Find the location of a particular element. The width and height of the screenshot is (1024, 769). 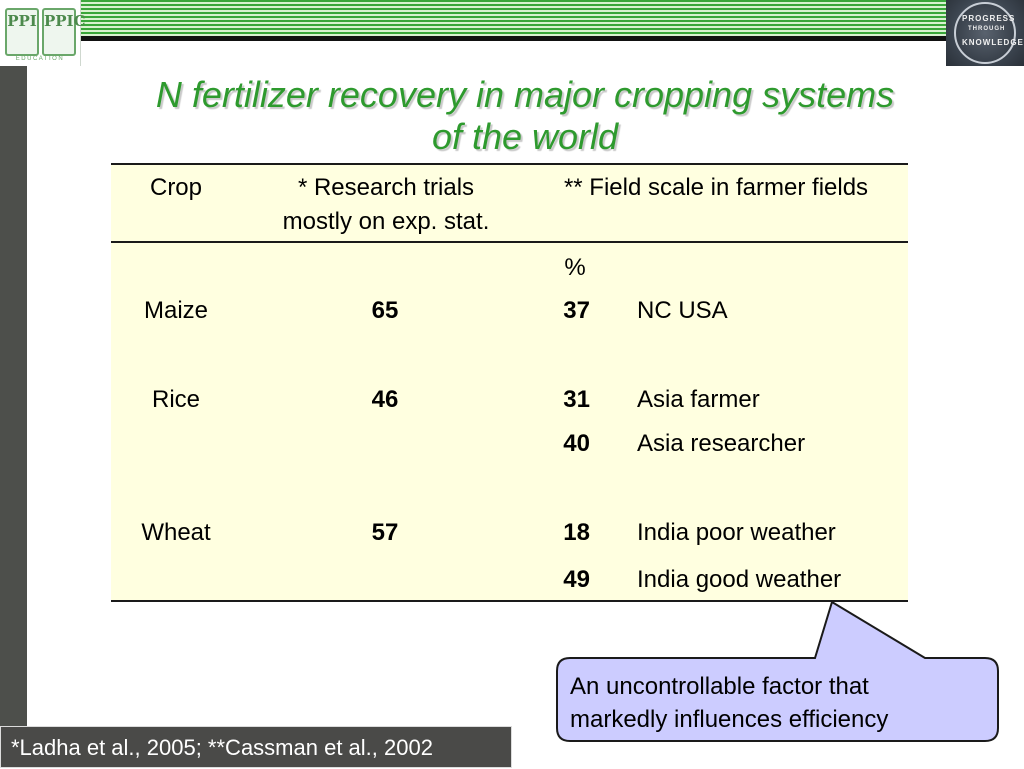

logo-globe-icon is located at coordinates (985, 33).